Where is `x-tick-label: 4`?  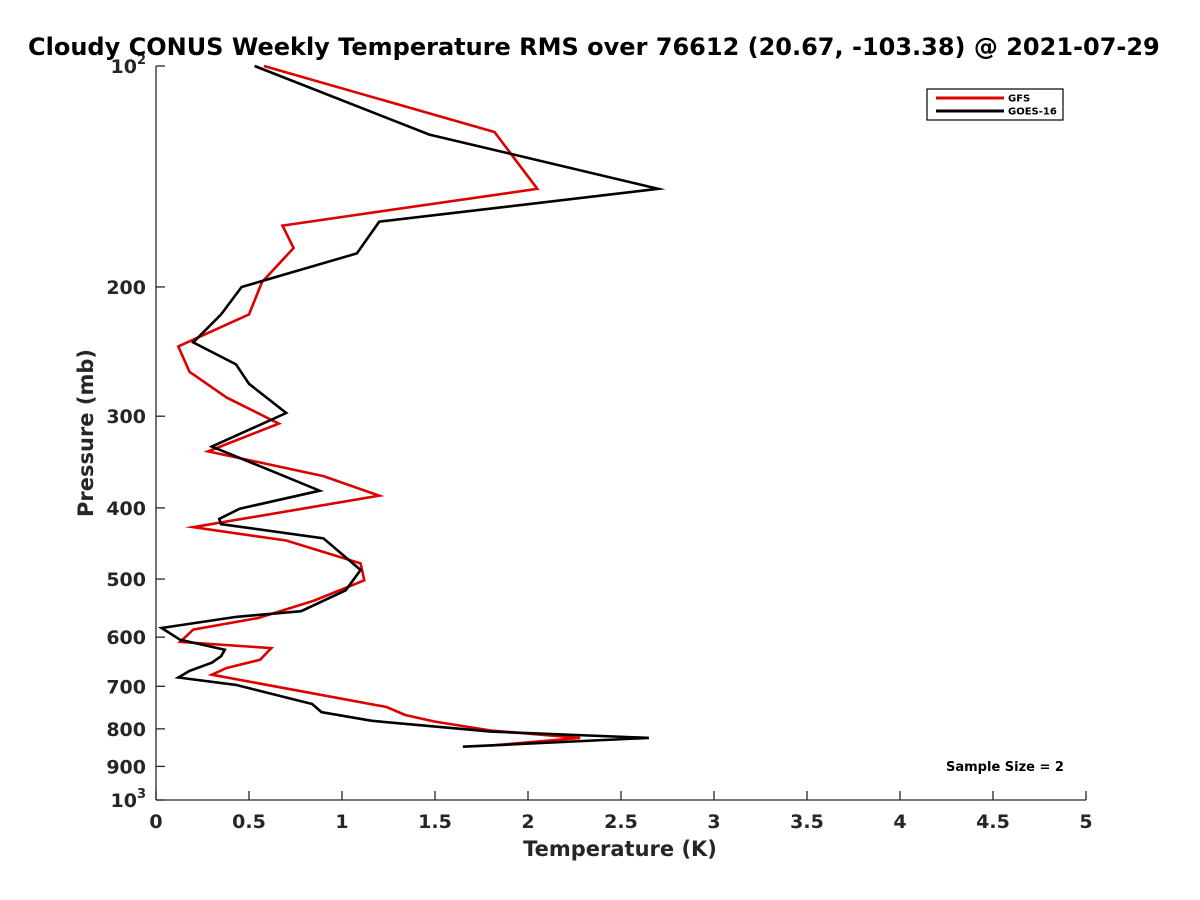
x-tick-label: 4 is located at coordinates (899, 822).